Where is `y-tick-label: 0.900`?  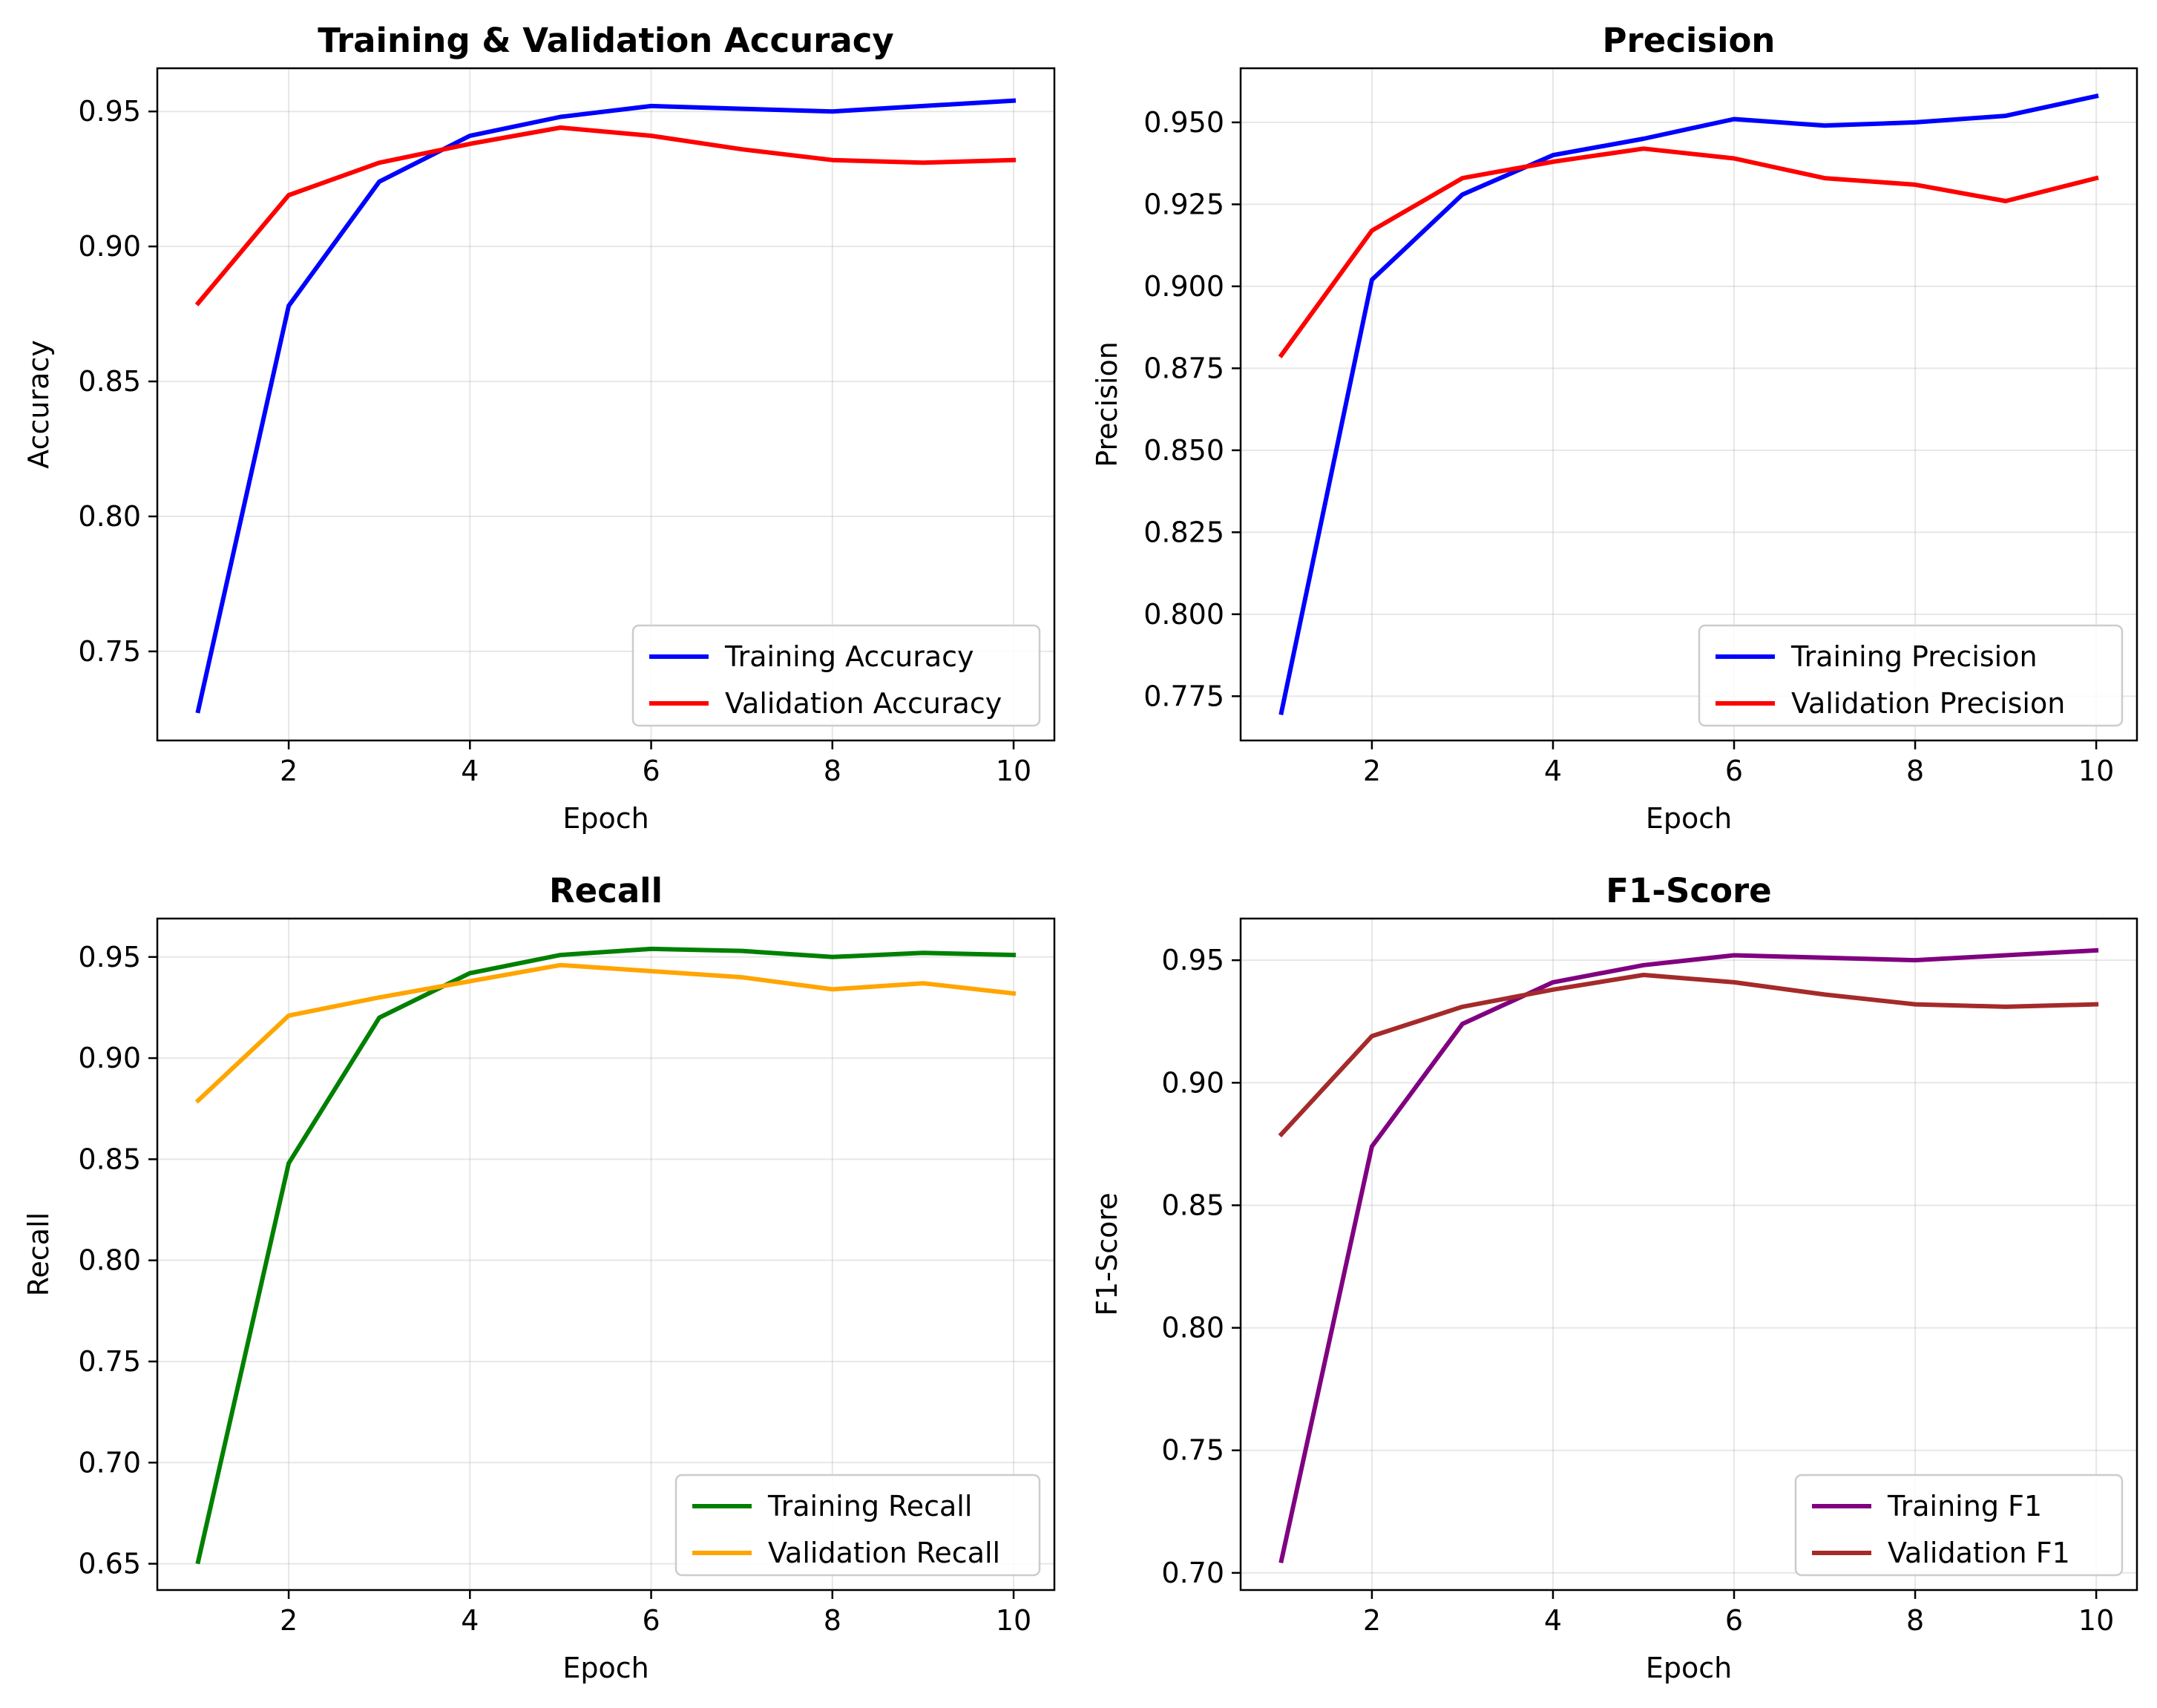 y-tick-label: 0.900 is located at coordinates (1183, 286).